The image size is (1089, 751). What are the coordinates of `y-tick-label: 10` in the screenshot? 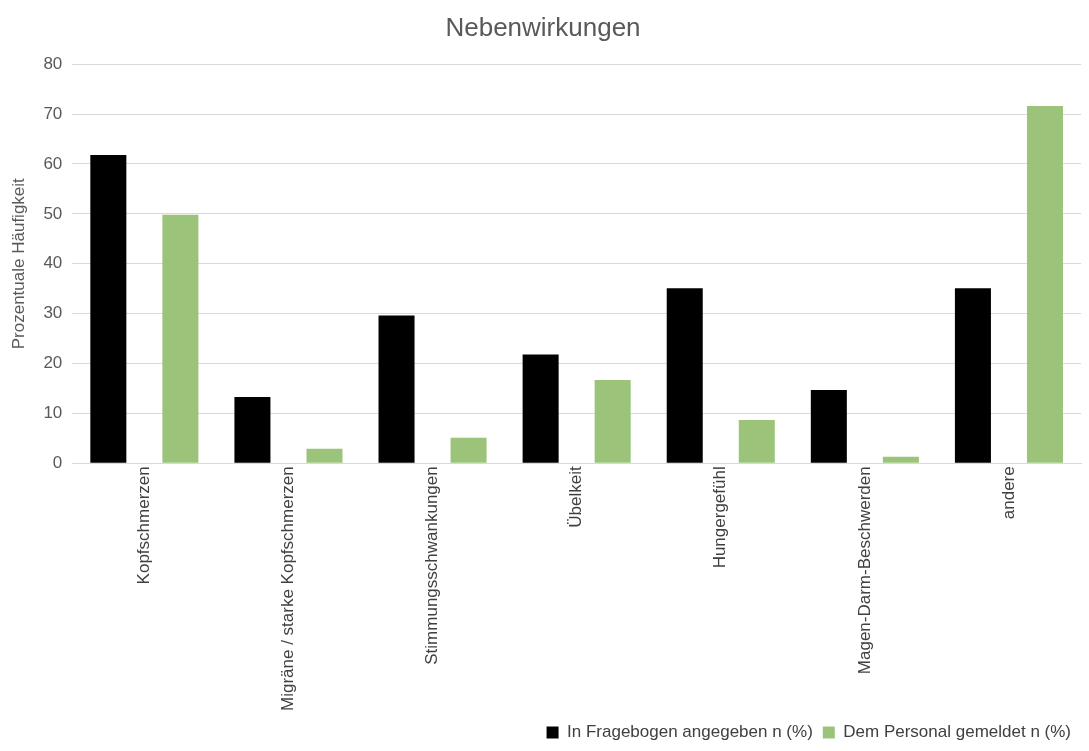 It's located at (53, 413).